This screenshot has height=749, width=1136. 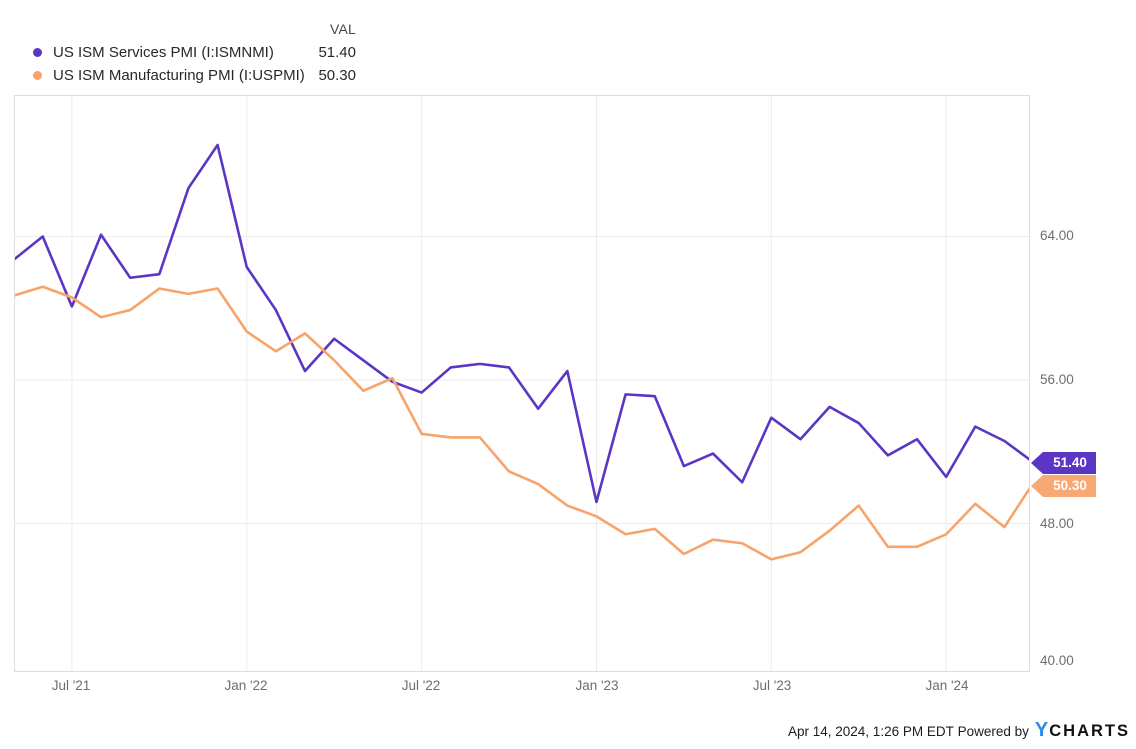 What do you see at coordinates (342, 29) in the screenshot?
I see `legend-val-column-header: VAL` at bounding box center [342, 29].